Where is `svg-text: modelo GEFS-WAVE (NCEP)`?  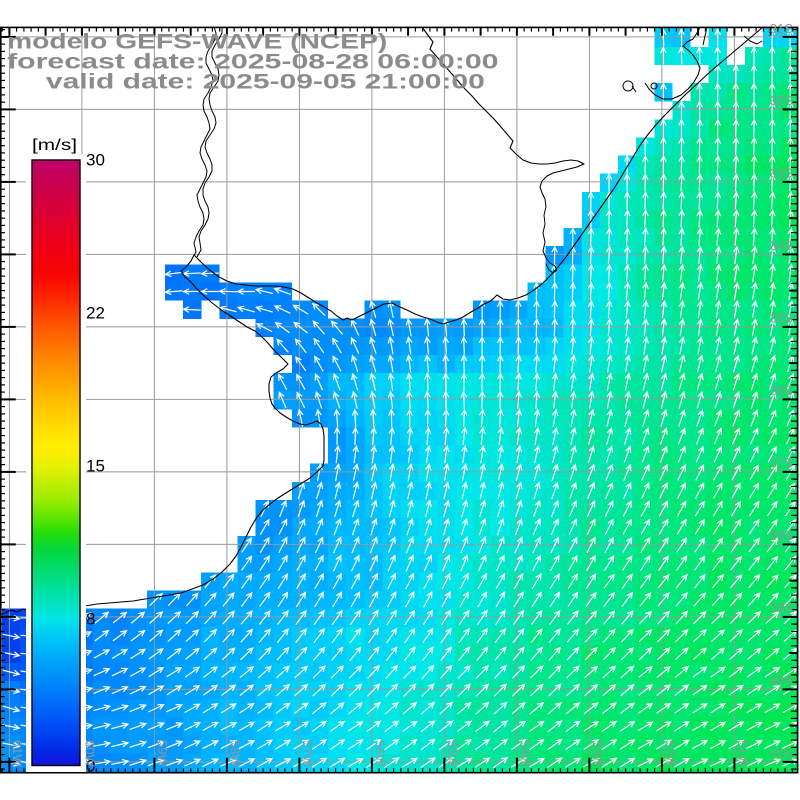 svg-text: modelo GEFS-WAVE (NCEP) is located at coordinates (197, 42).